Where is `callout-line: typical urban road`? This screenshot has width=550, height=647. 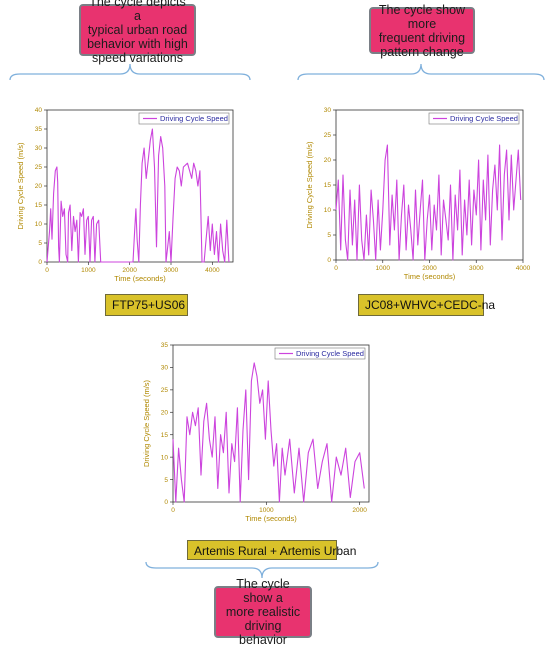
callout-line: typical urban road is located at coordinates (137, 30).